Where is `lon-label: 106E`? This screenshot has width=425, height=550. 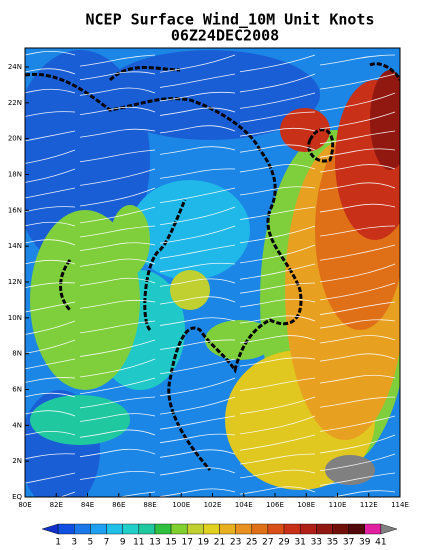
lon-label: 106E is located at coordinates (275, 505).